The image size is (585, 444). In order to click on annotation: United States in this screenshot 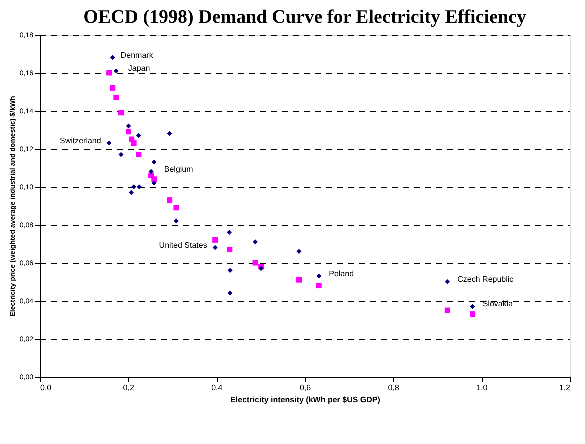, I will do `click(183, 245)`.